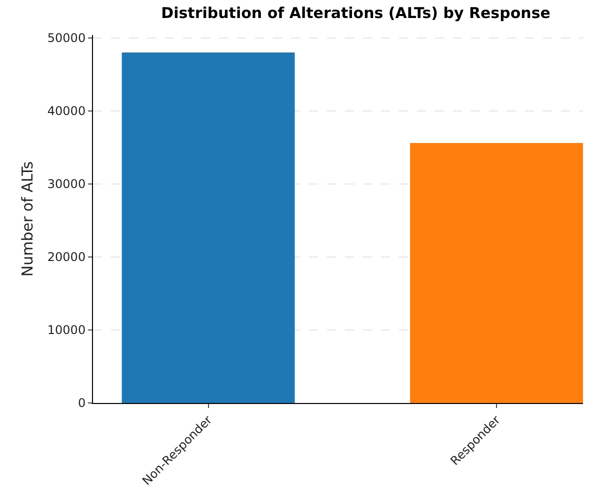 The image size is (598, 499). What do you see at coordinates (82, 403) in the screenshot?
I see `y-tick-label: 0` at bounding box center [82, 403].